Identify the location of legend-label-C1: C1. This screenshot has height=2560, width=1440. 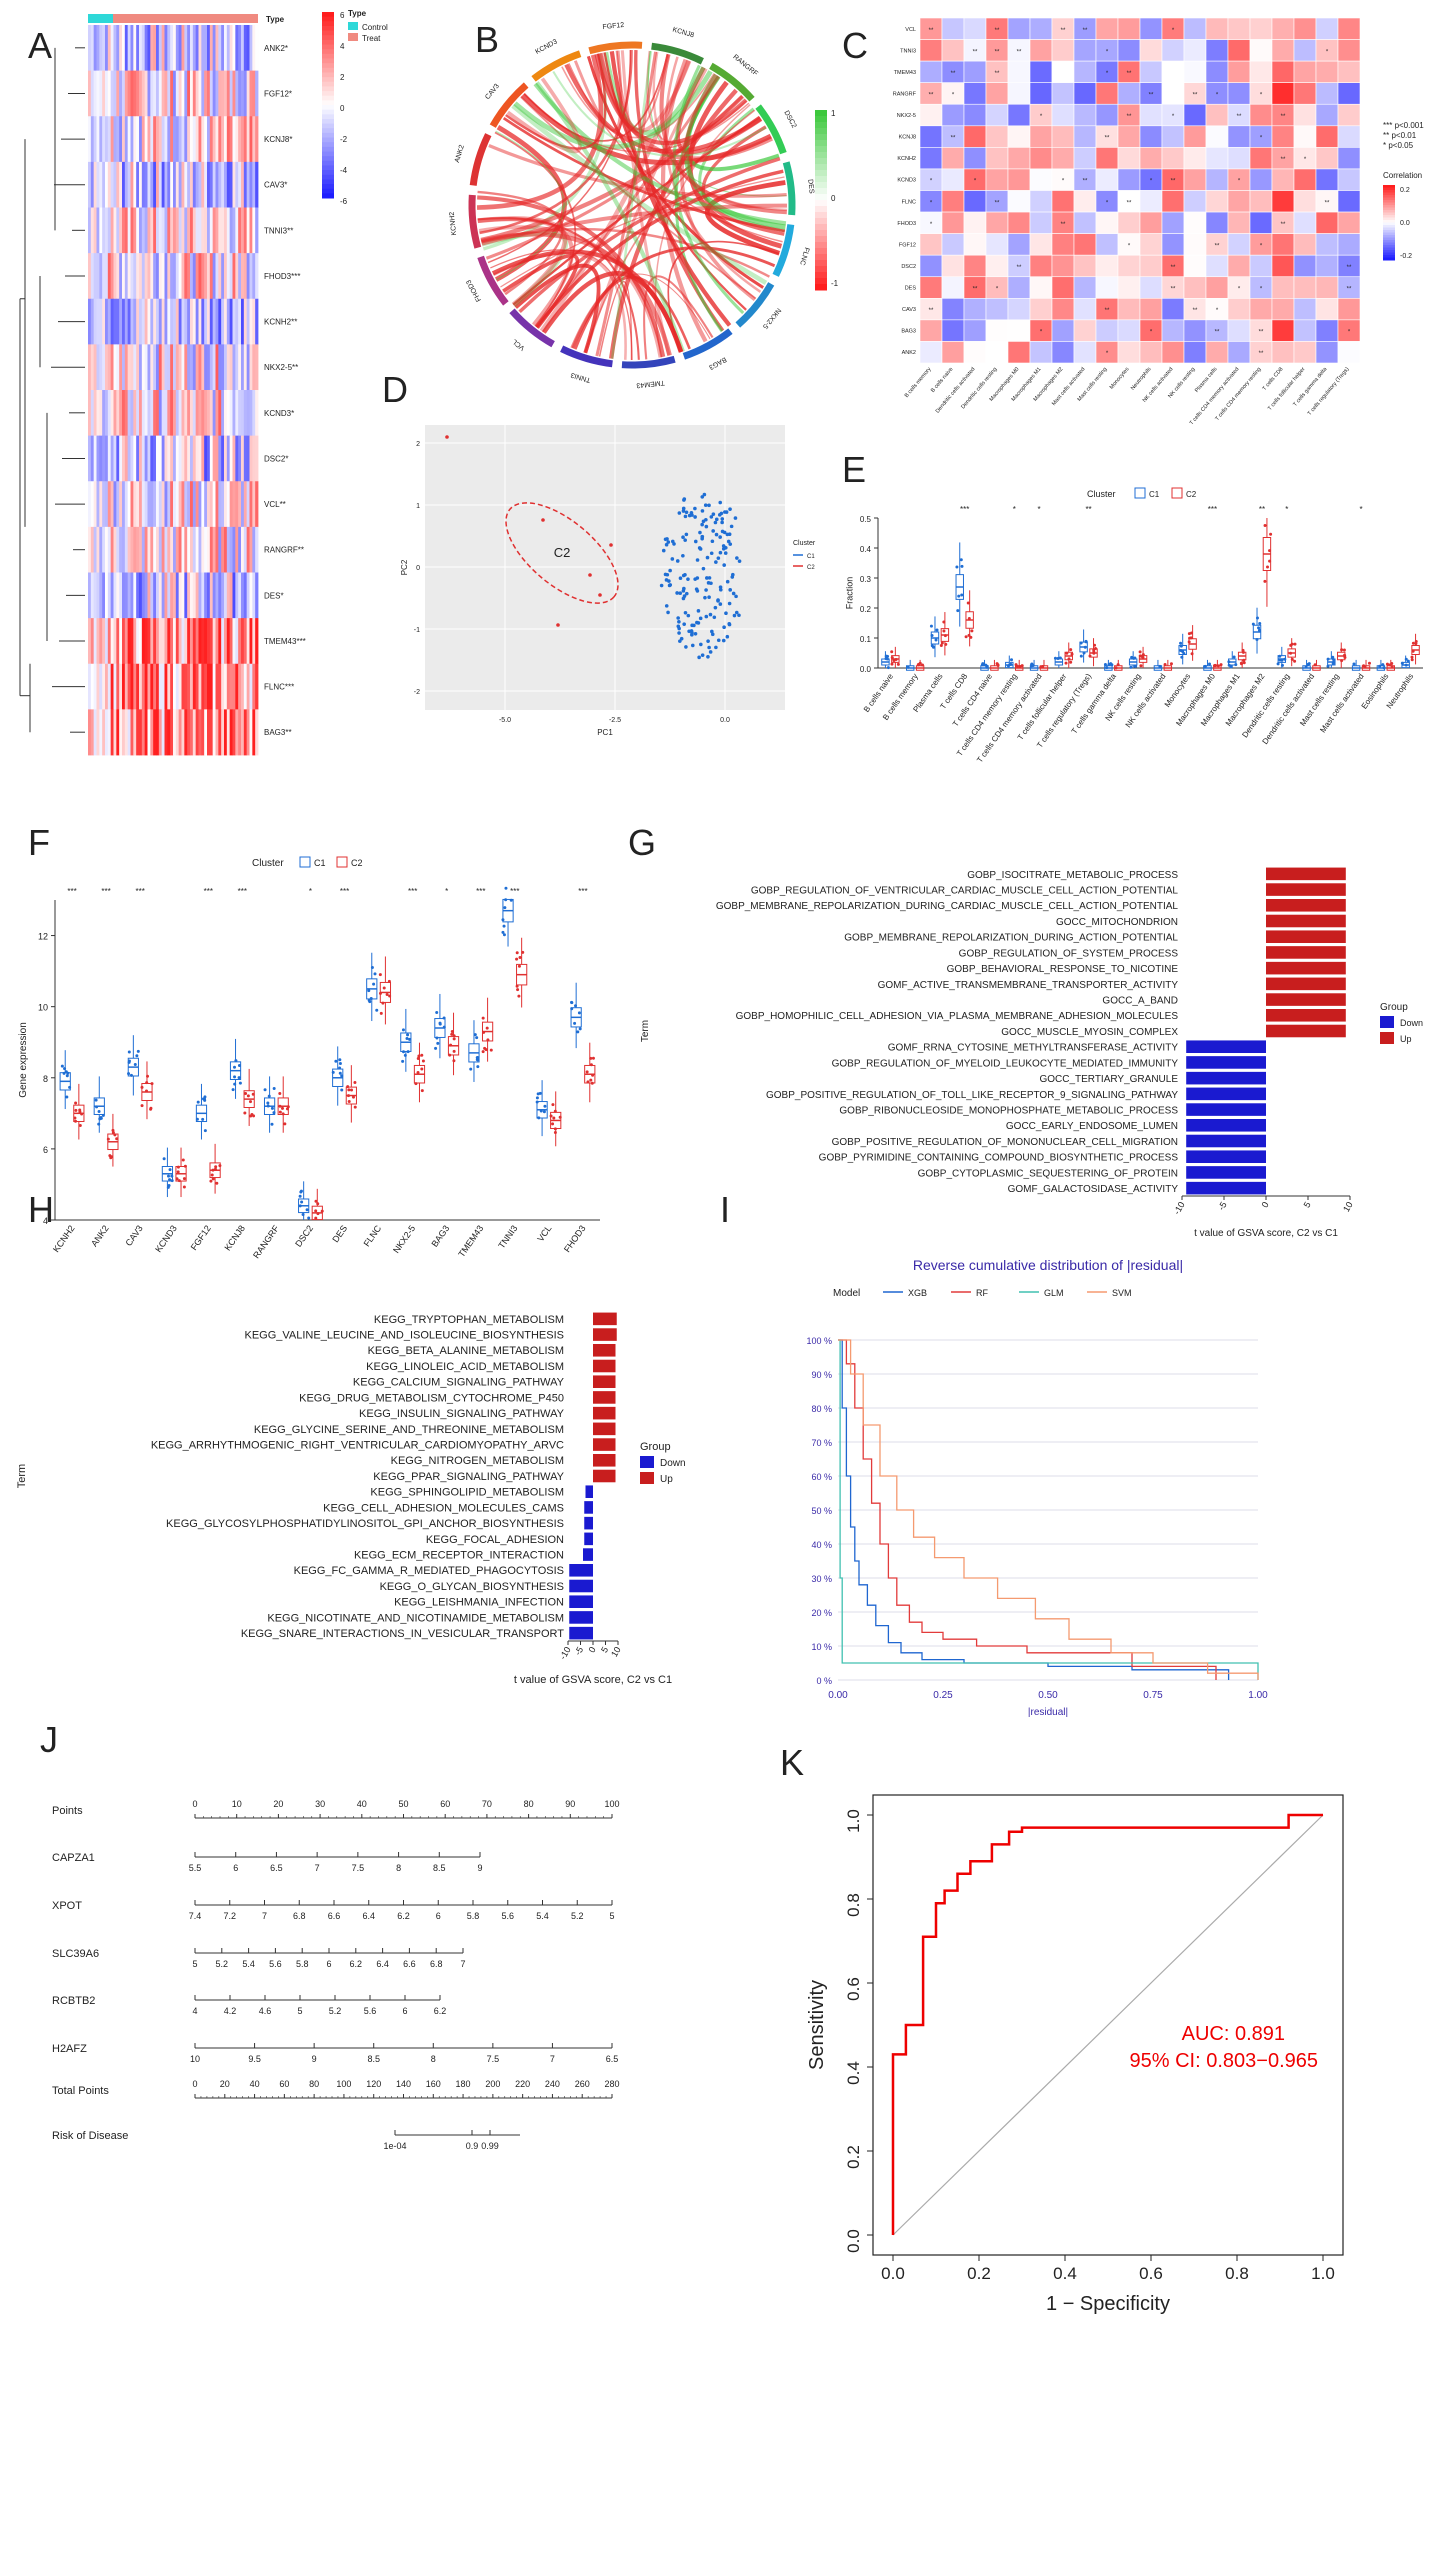
(320, 863).